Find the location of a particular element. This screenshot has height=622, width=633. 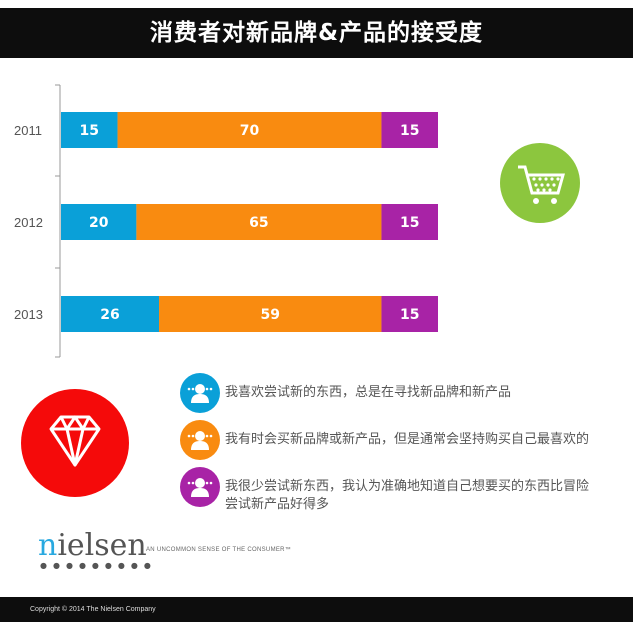

legend-item: 我有时会买新品牌或新产品，但是通常会坚持购买自己最喜欢的 is located at coordinates (384, 440).